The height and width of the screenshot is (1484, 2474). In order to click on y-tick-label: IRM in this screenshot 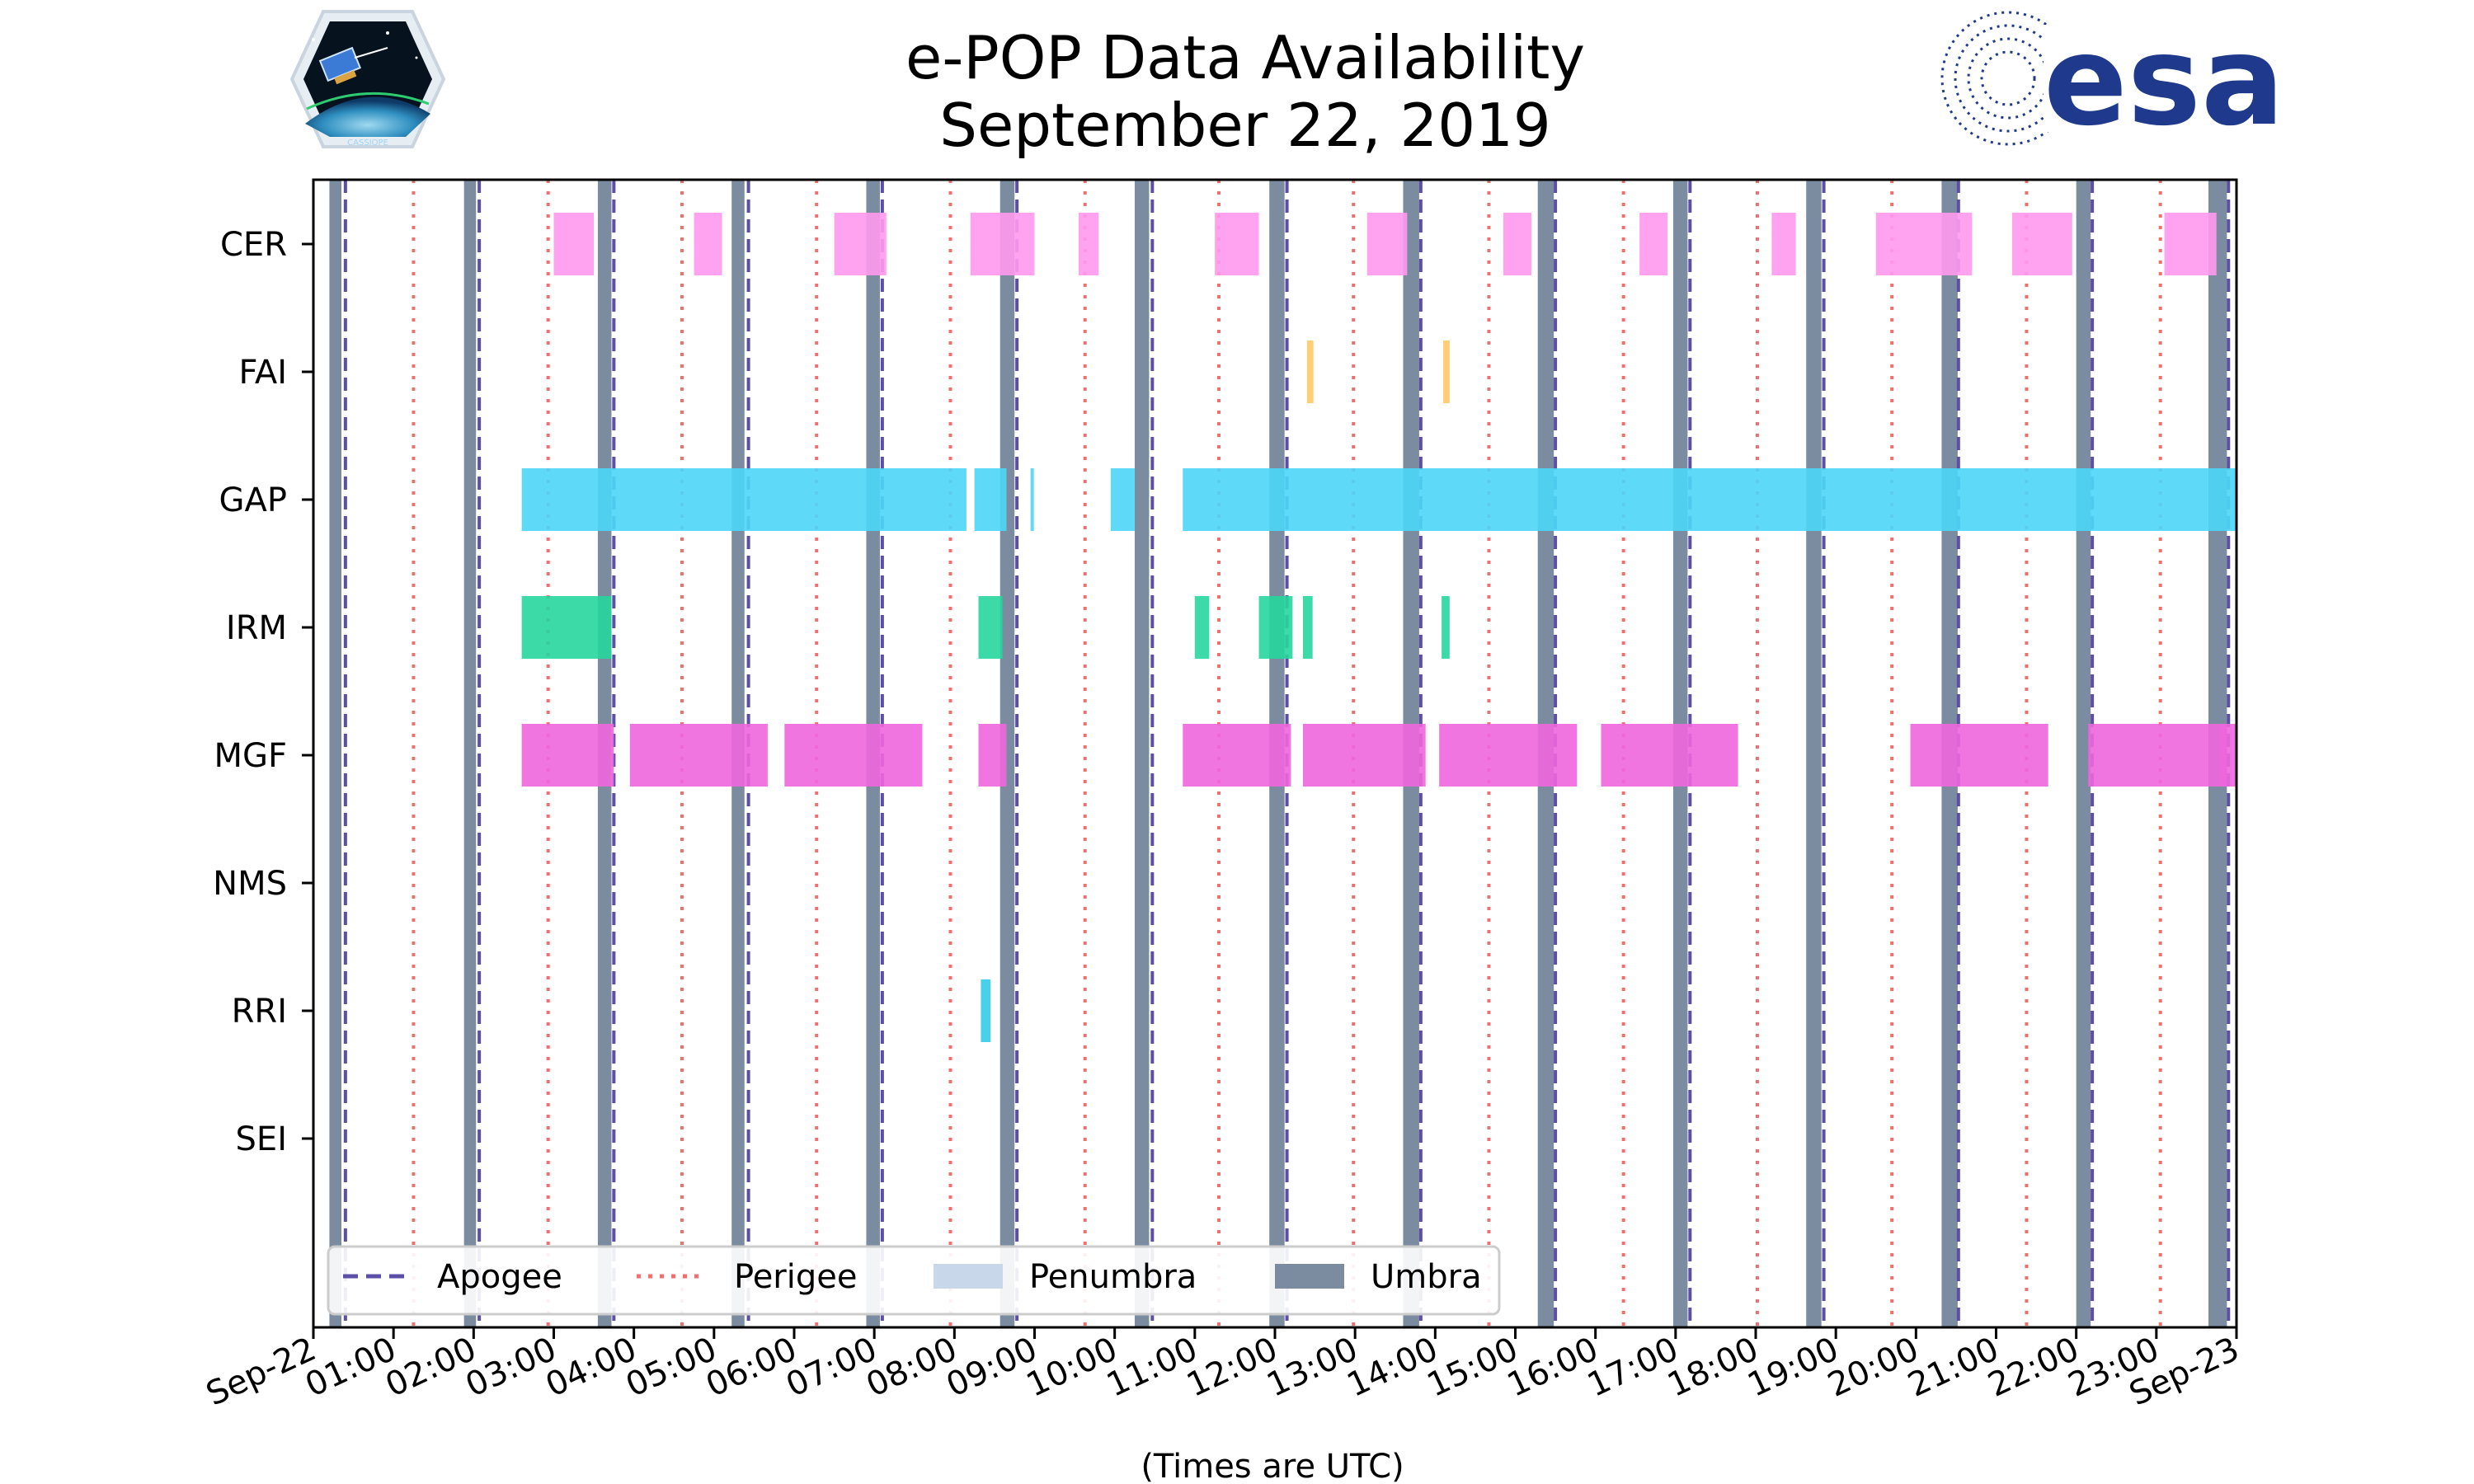, I will do `click(256, 628)`.